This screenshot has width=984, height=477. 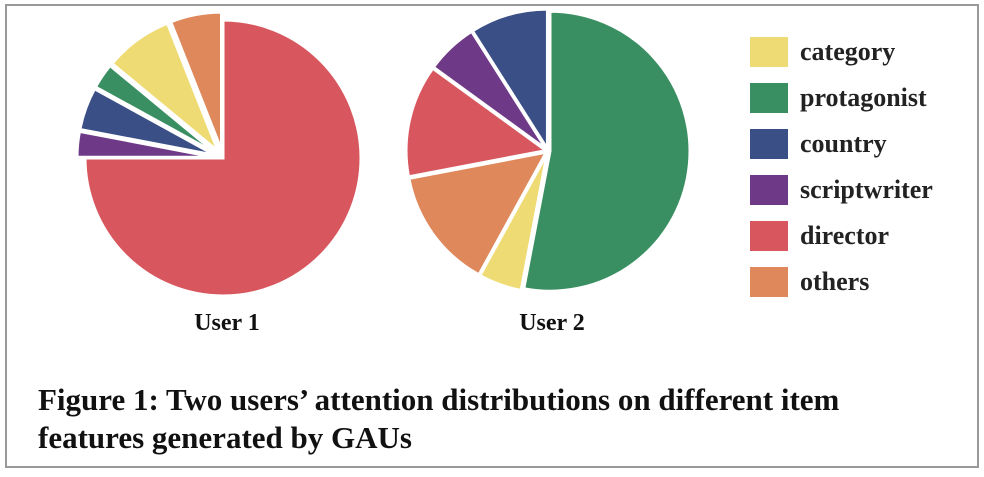 I want to click on legend-label: scriptwriter, so click(x=866, y=189).